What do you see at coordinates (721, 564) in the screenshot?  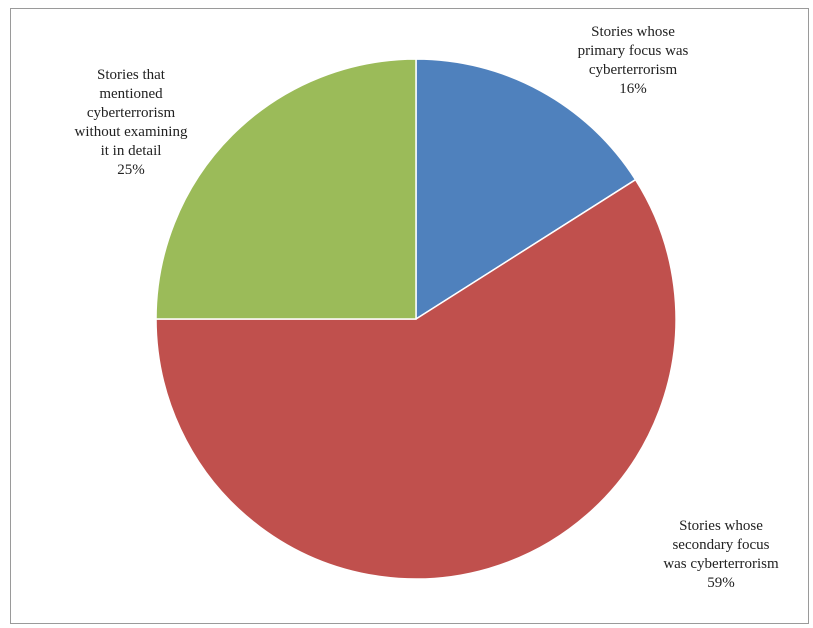 I see `label-line: was cyberterrorism` at bounding box center [721, 564].